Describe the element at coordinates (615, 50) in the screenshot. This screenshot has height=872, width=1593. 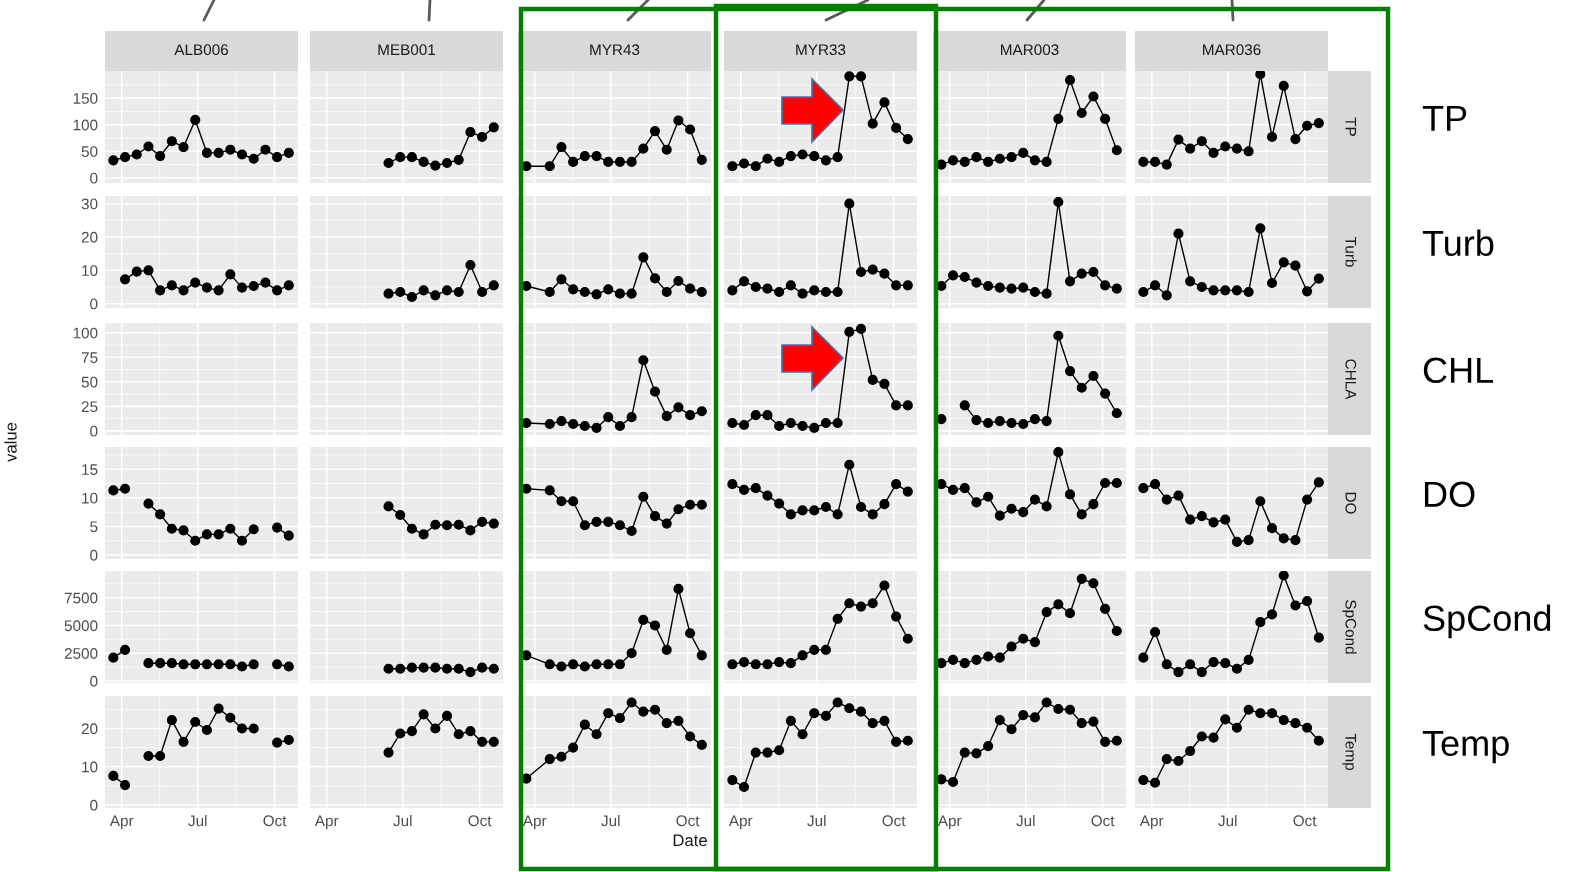
I see `chart-title: MYR43` at that location.